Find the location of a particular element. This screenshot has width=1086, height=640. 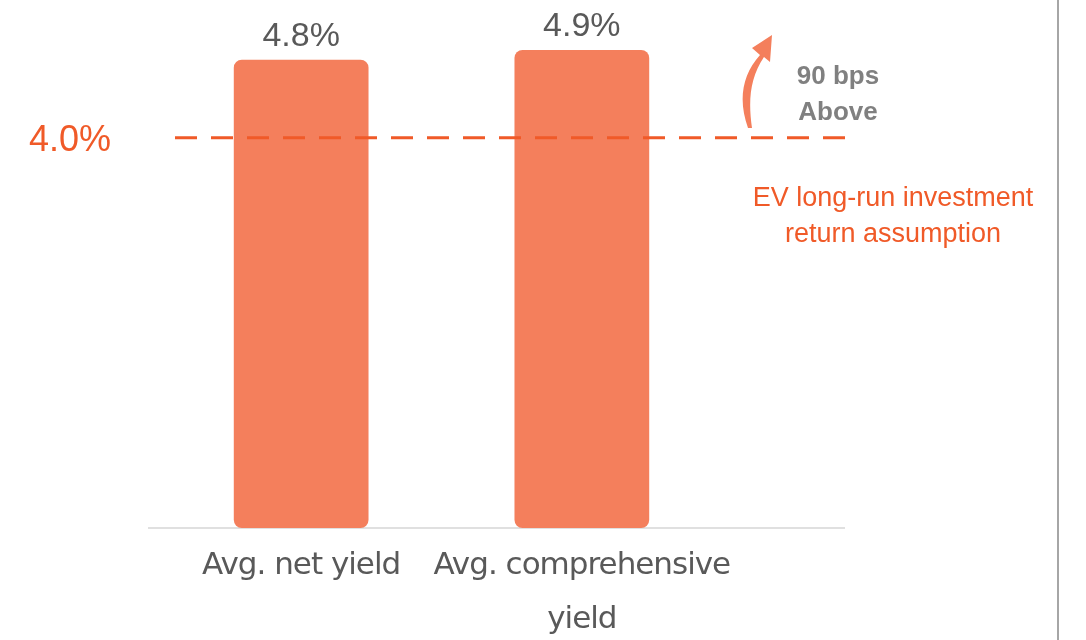

data-label: 4.8% is located at coordinates (301, 33).